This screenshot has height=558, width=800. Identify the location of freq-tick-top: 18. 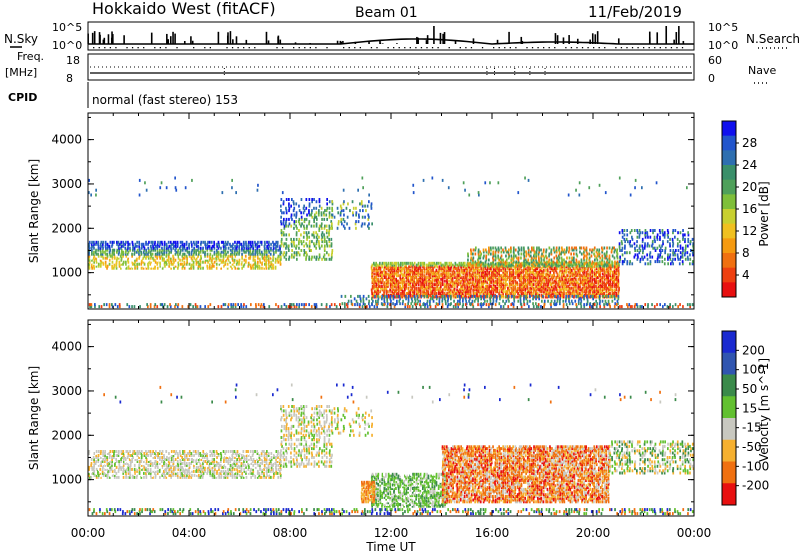
(73, 60).